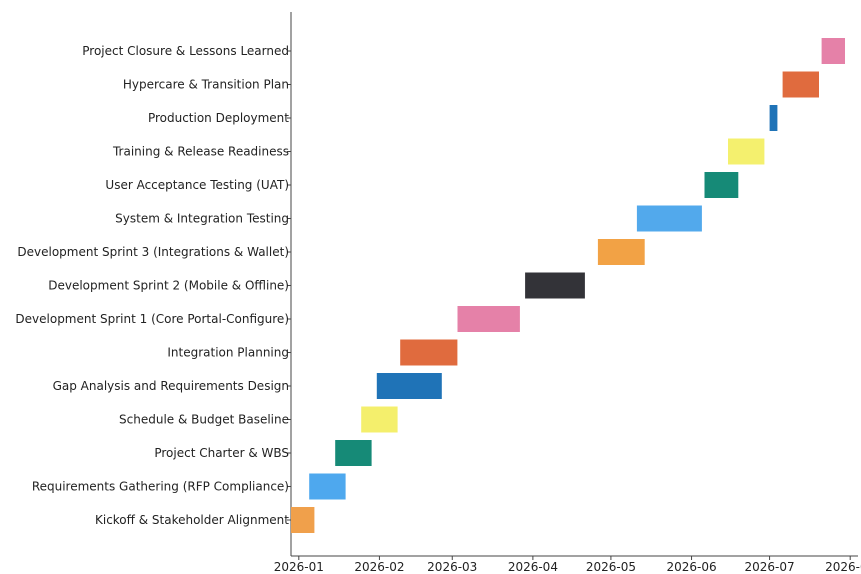  I want to click on task-label: Training & Release Readiness, so click(200, 152).